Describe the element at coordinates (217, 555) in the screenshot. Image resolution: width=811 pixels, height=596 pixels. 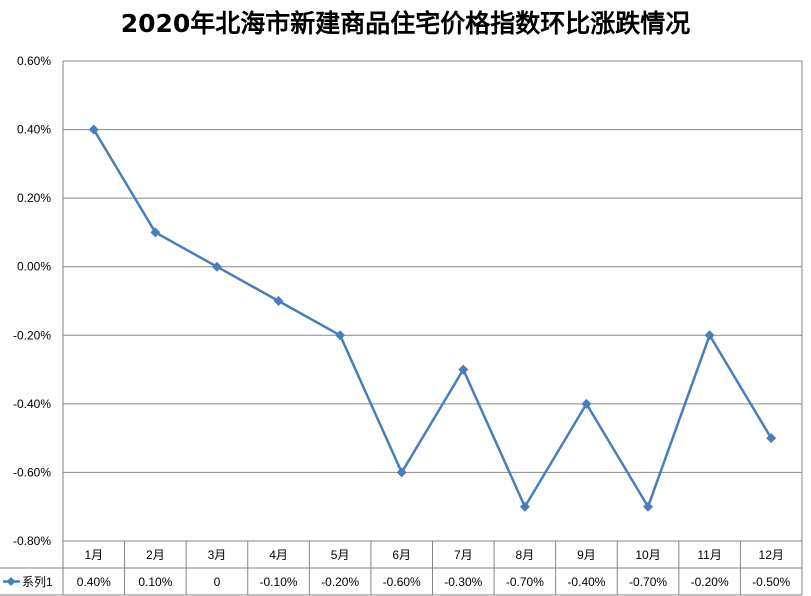
I see `x-tick-label: 3月` at that location.